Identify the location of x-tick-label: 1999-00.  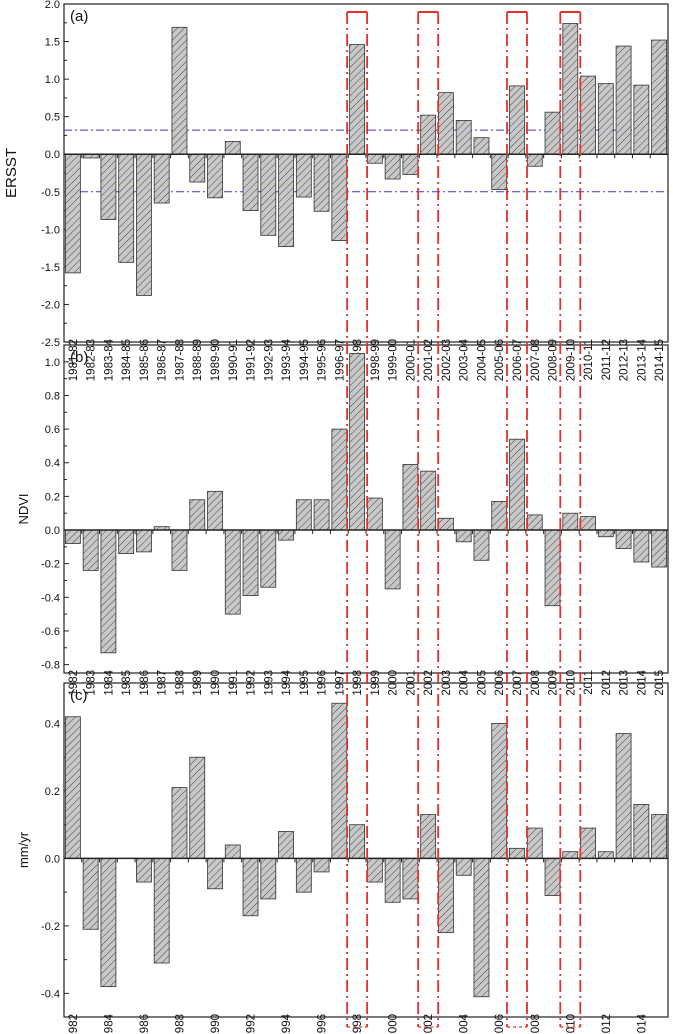
(394, 360).